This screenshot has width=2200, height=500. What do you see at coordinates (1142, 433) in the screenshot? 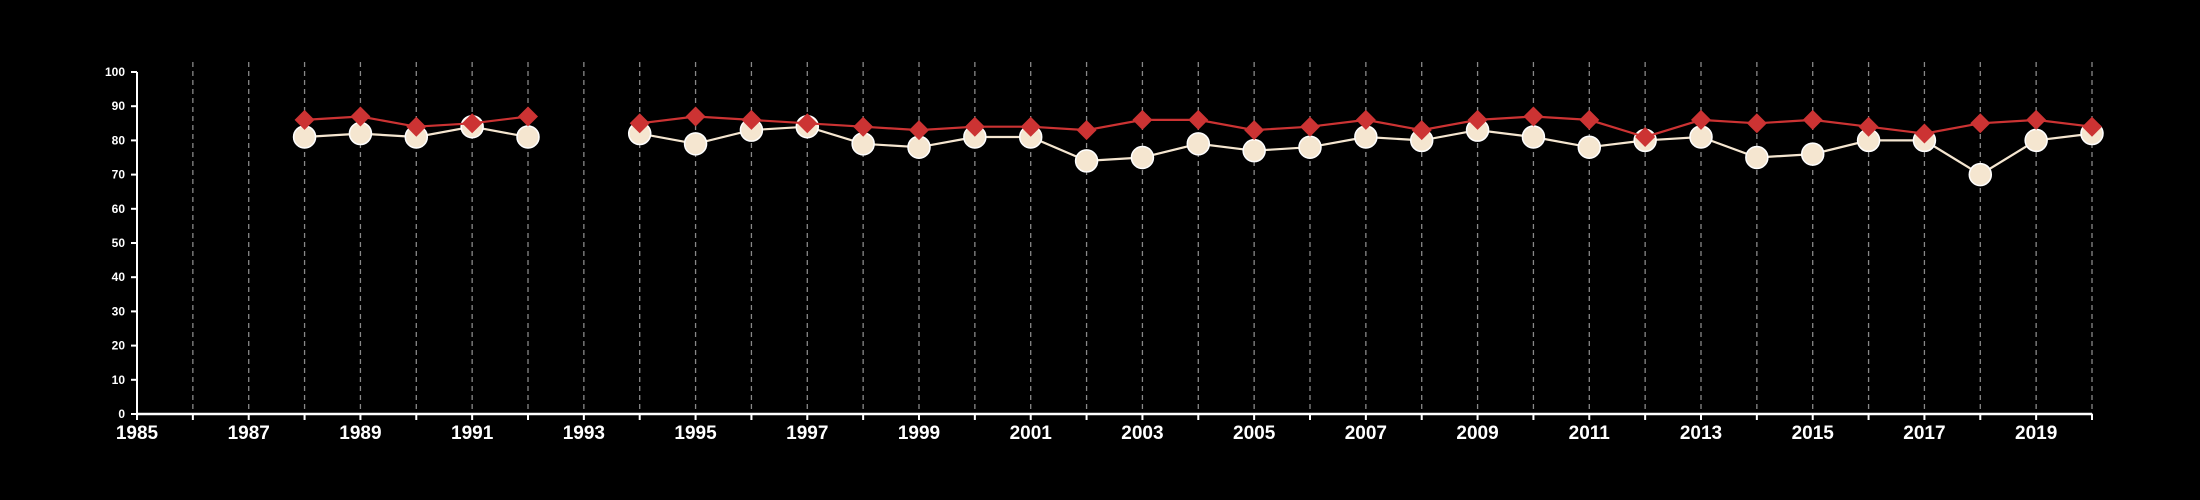
I see `x-tick-label: 2003` at bounding box center [1142, 433].